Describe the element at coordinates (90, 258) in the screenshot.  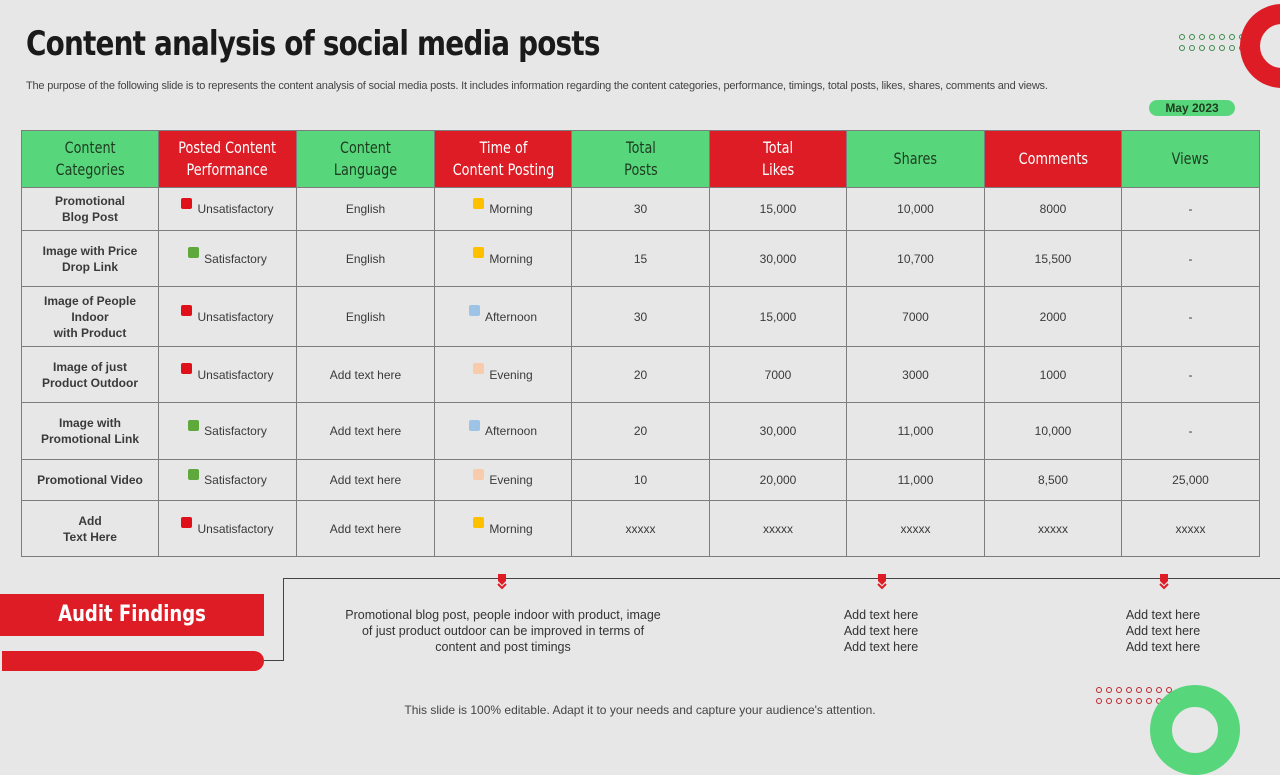
I see `category-cell: Image with Price Drop Link` at that location.